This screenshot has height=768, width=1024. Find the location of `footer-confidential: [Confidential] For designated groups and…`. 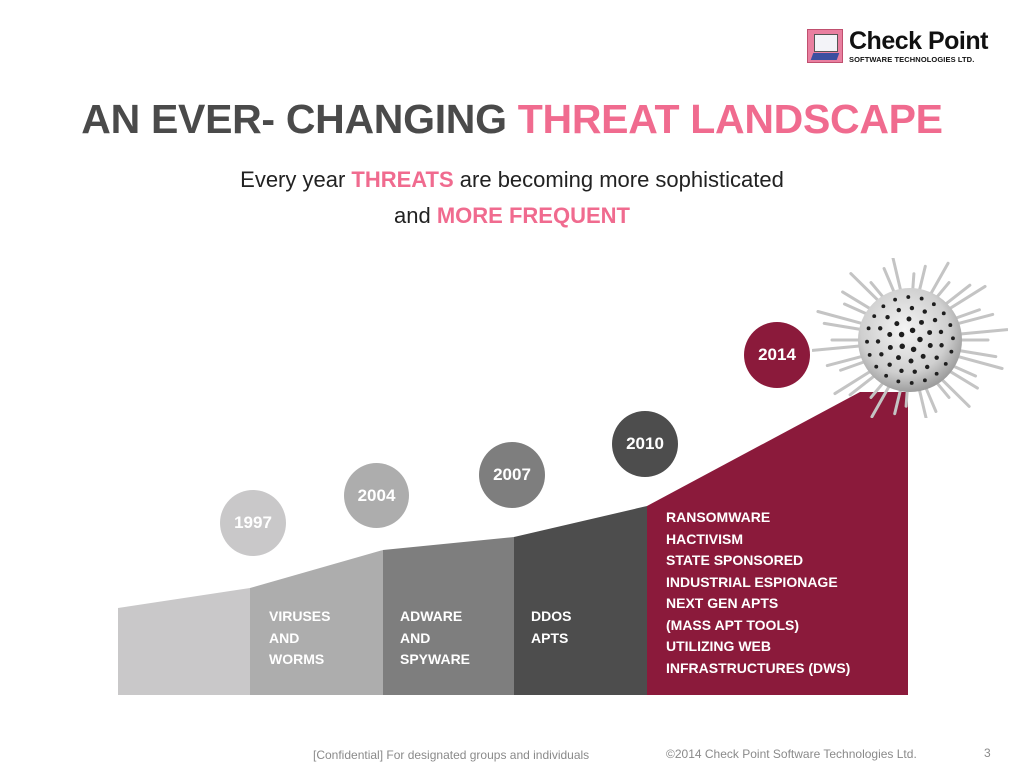

footer-confidential: [Confidential] For designated groups and… is located at coordinates (451, 755).